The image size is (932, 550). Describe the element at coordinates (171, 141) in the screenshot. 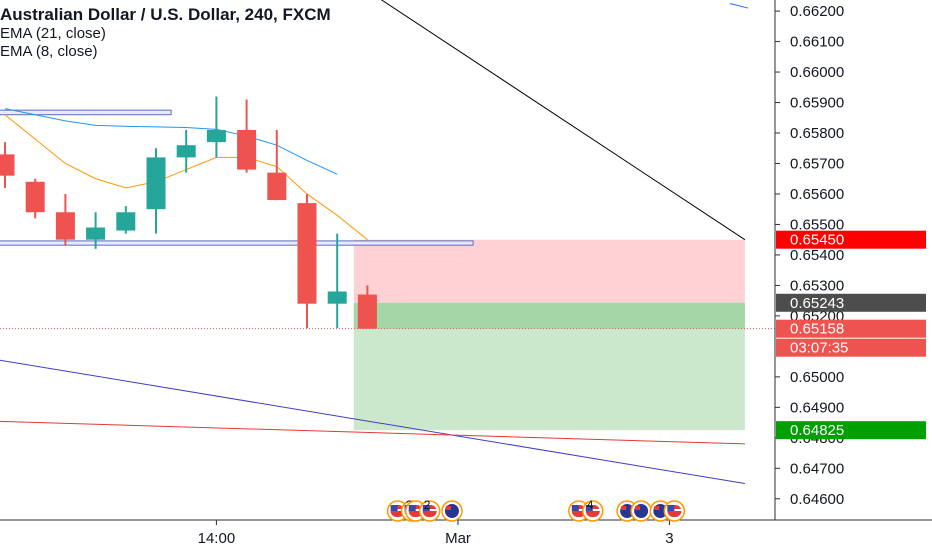

I see `ema21-line` at that location.